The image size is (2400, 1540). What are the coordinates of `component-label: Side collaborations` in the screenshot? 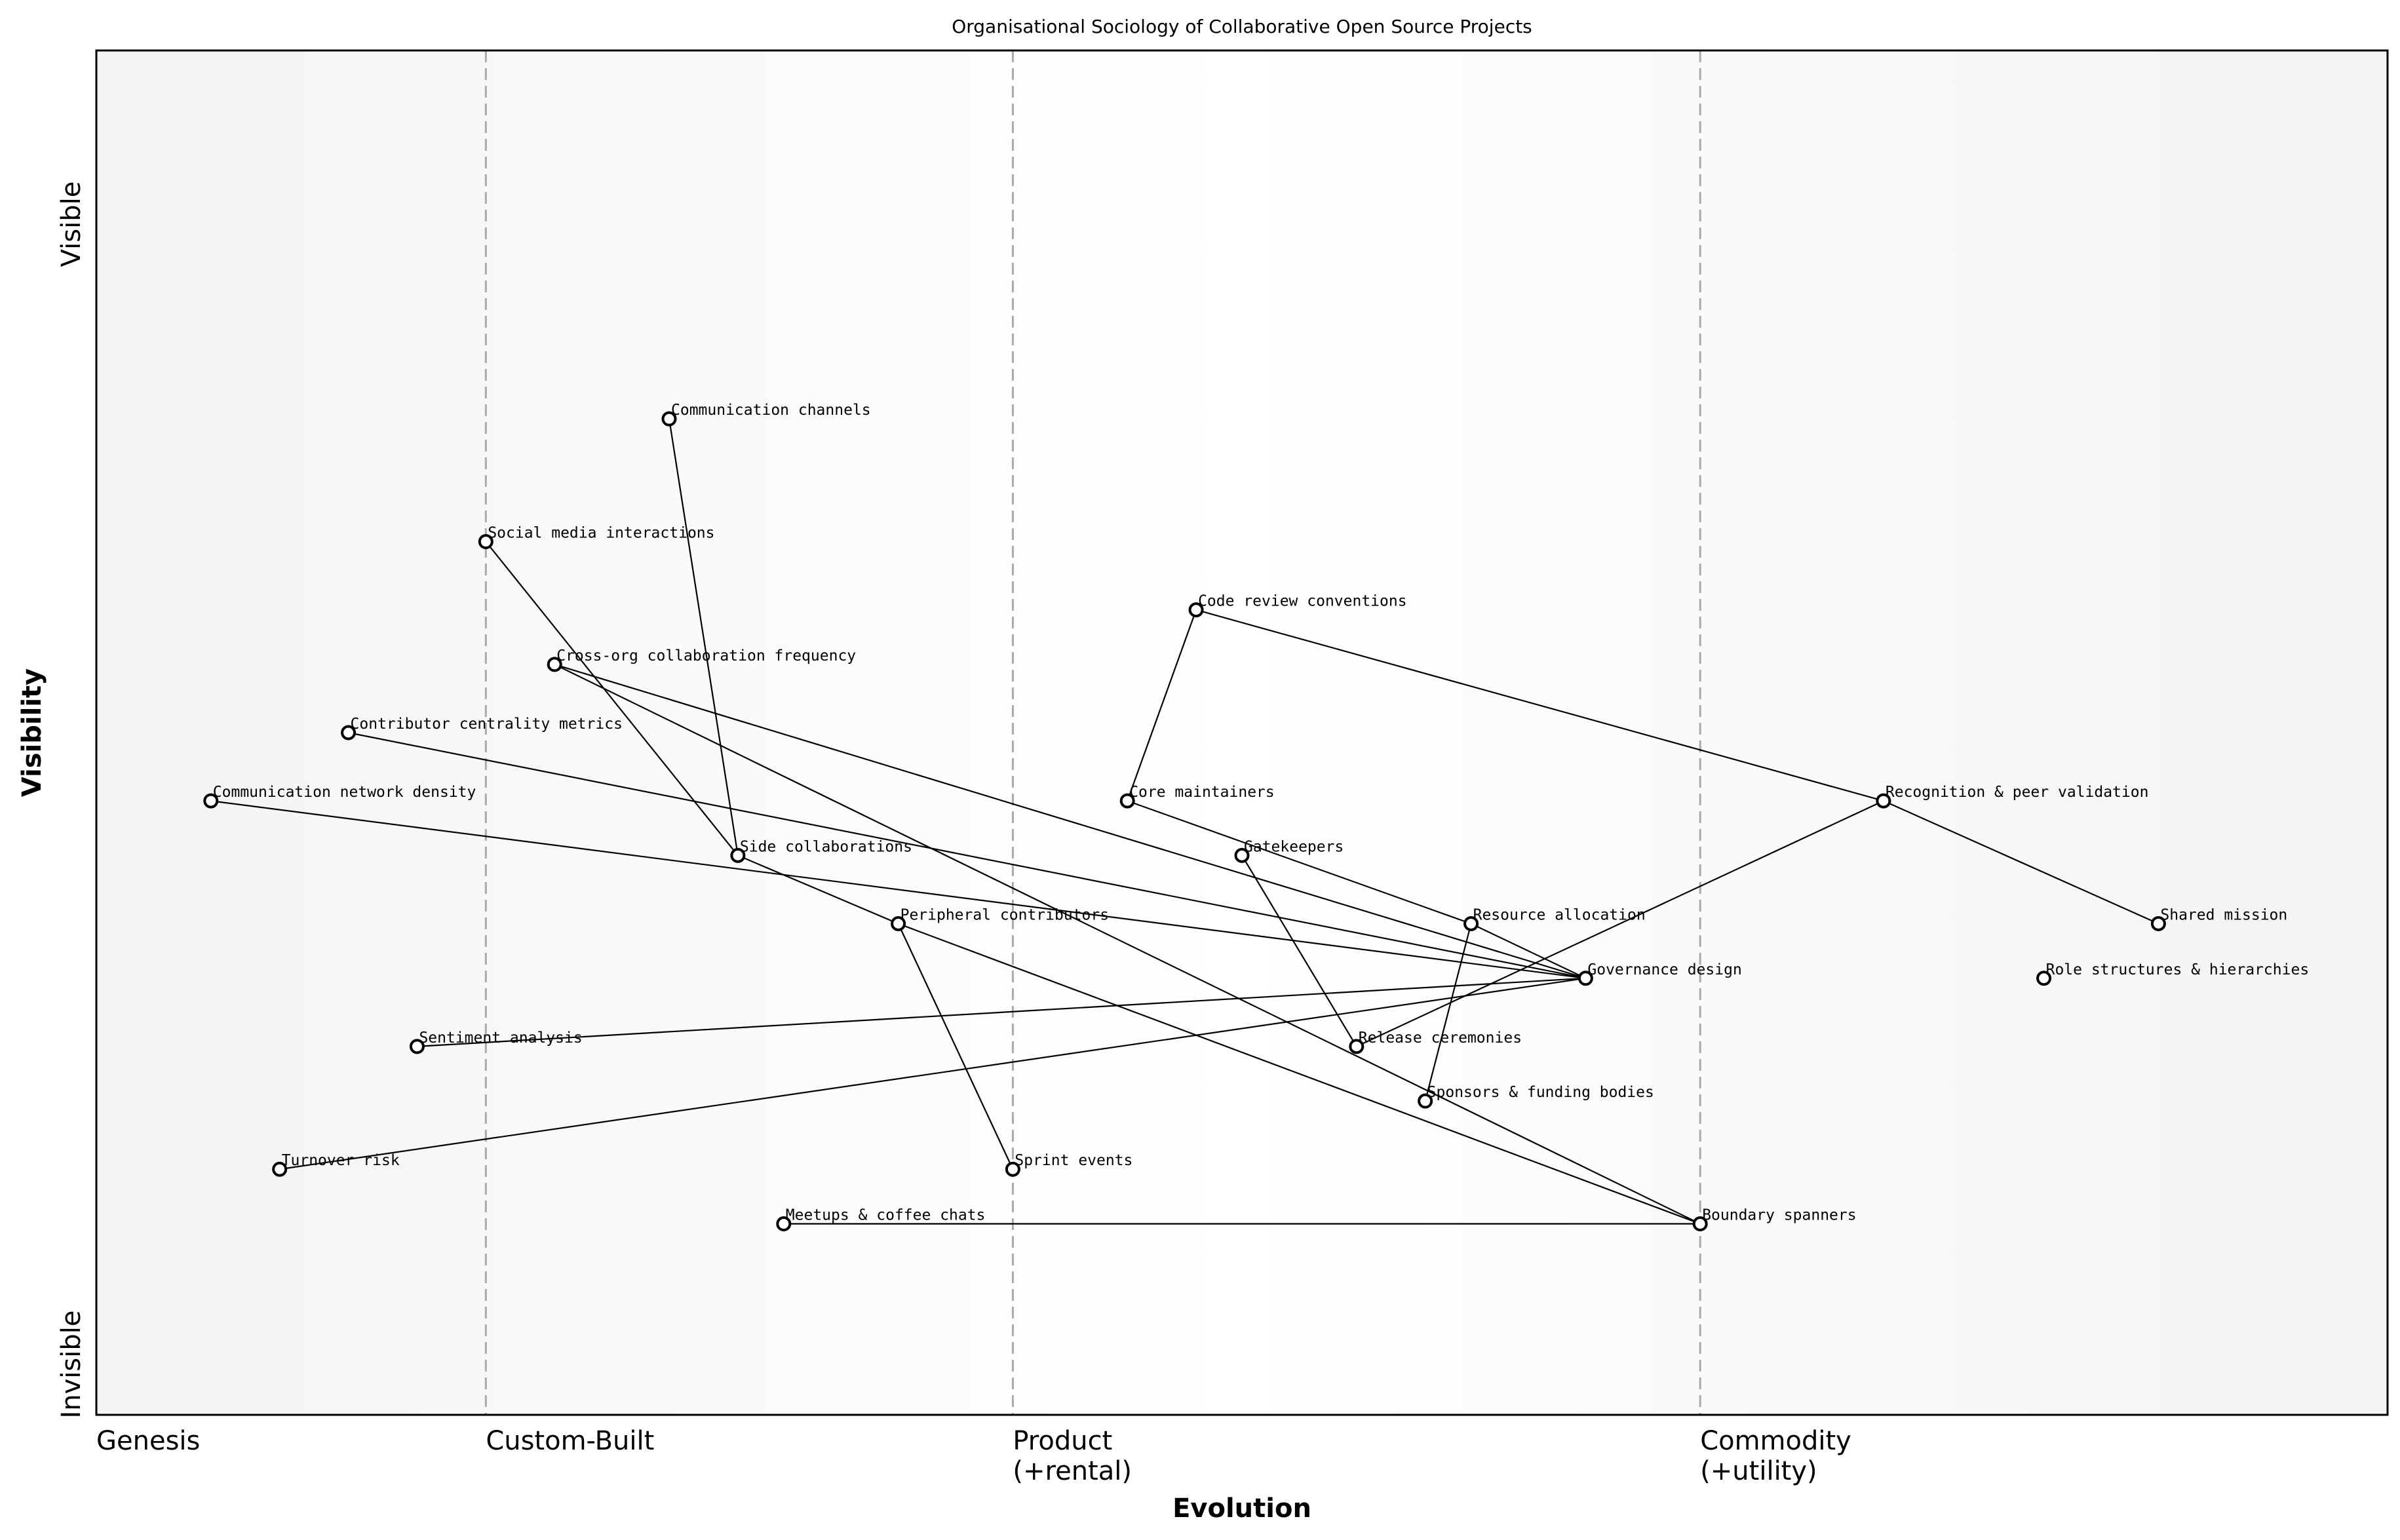 It's located at (826, 846).